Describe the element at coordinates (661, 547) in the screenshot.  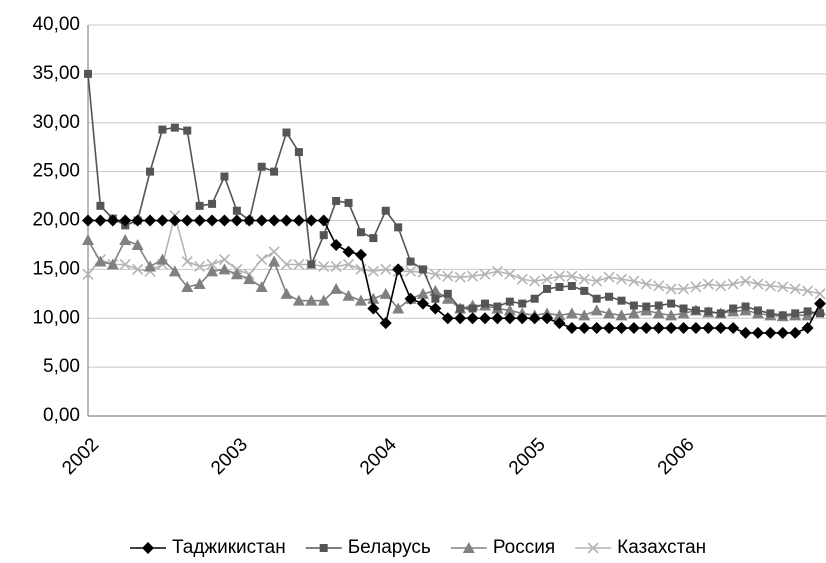
I see `legend-label: Казахстан` at that location.